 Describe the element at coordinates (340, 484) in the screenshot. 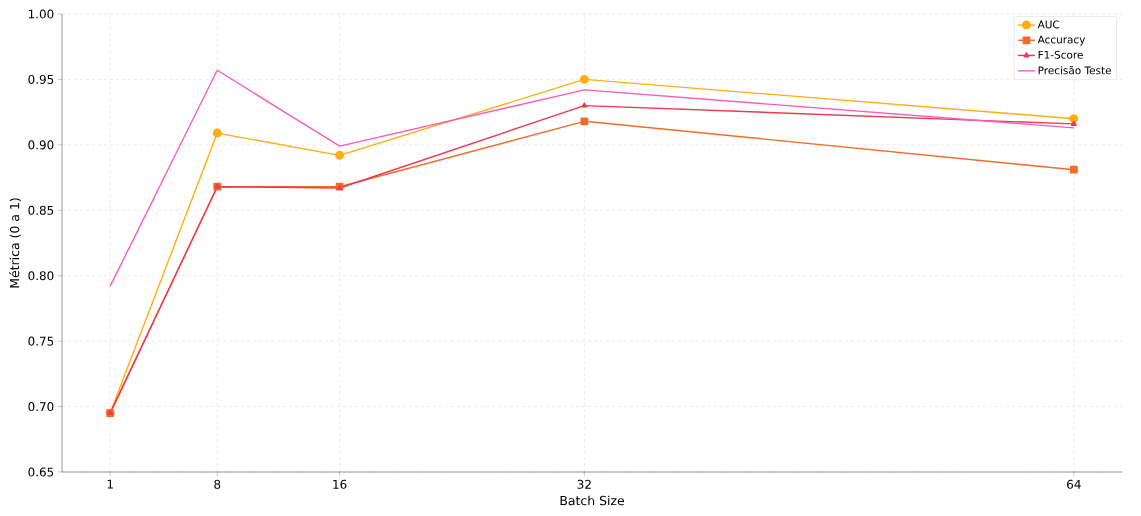

I see `x-tick-label: 16` at that location.